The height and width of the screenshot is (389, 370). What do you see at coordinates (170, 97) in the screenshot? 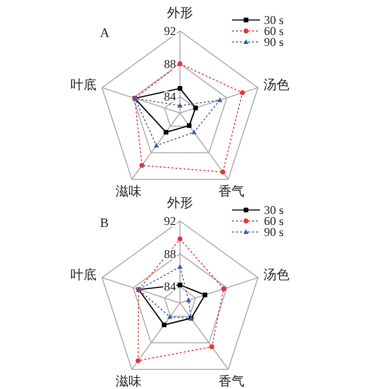
I see `y-tick-label: 84` at bounding box center [170, 97].